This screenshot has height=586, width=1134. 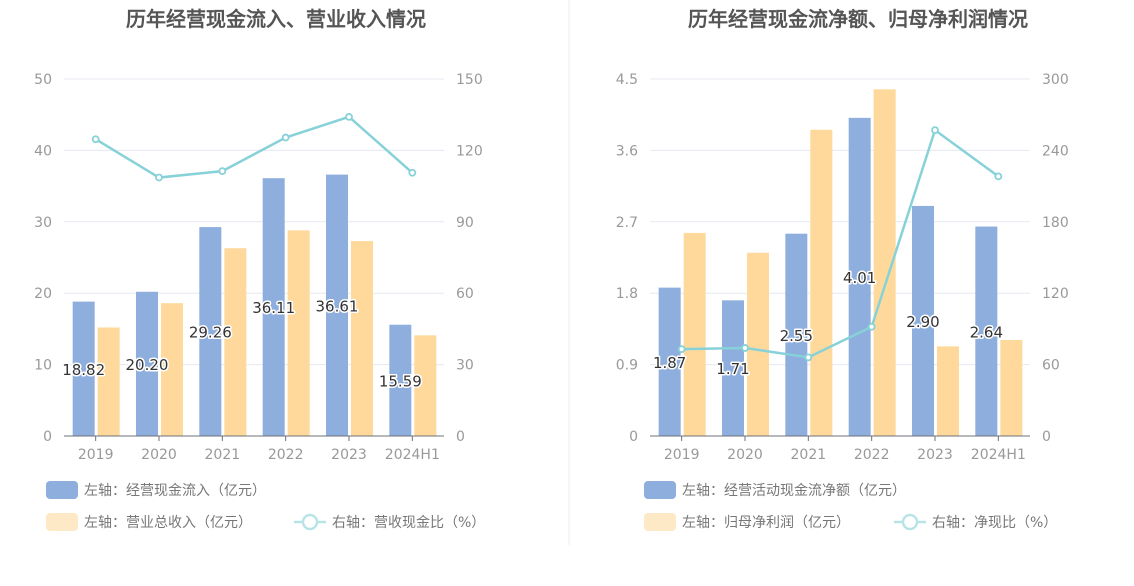 What do you see at coordinates (796, 336) in the screenshot?
I see `bar-data-label: 2.55` at bounding box center [796, 336].